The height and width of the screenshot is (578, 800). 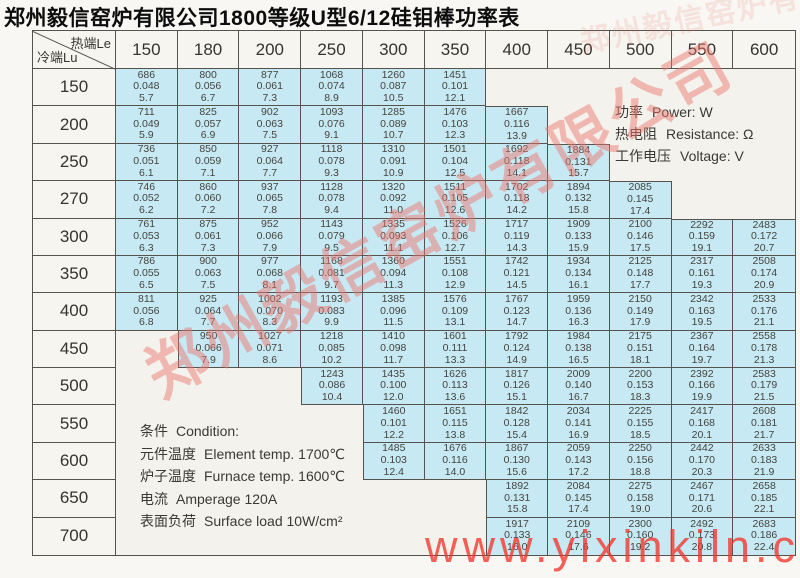 I want to click on voltage-v: 7.2, so click(x=208, y=210).